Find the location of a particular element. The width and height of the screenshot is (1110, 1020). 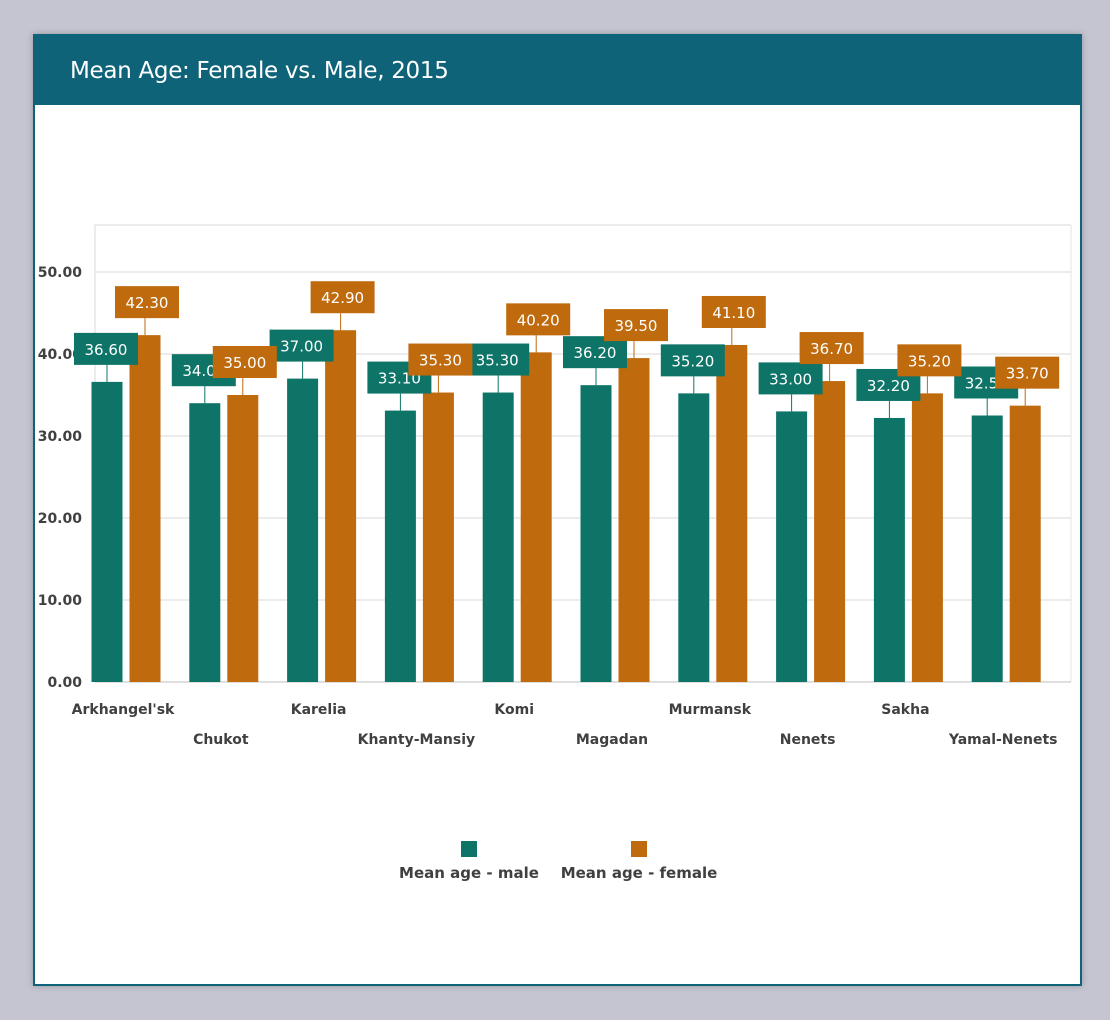

x-tick-label: Sakha is located at coordinates (905, 710).